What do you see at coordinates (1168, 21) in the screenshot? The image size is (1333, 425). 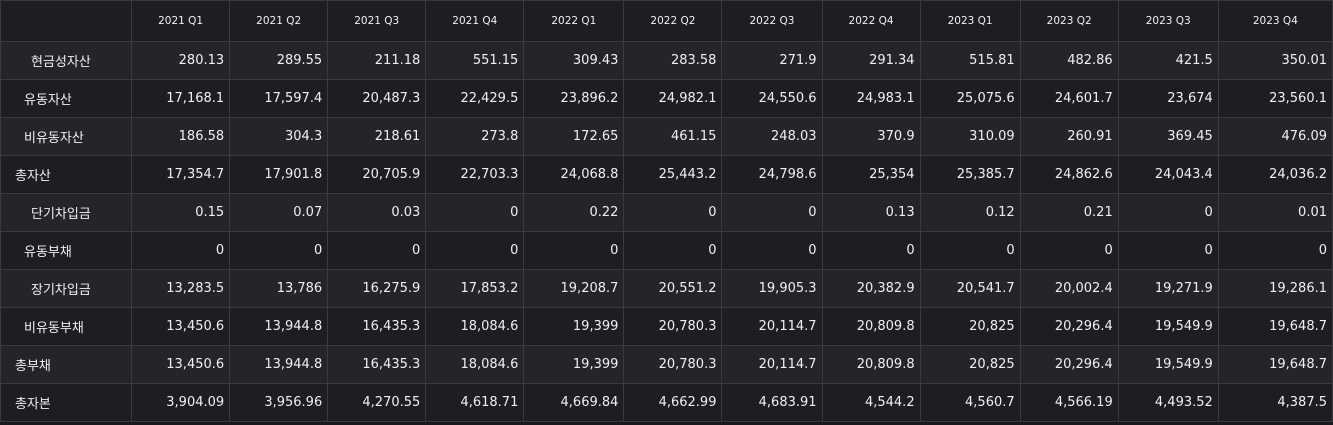 I see `column-header: 2023 Q3` at bounding box center [1168, 21].